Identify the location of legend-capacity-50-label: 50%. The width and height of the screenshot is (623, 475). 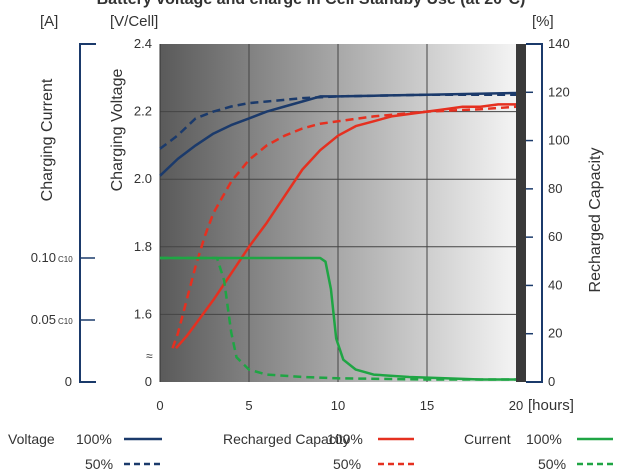
(347, 464).